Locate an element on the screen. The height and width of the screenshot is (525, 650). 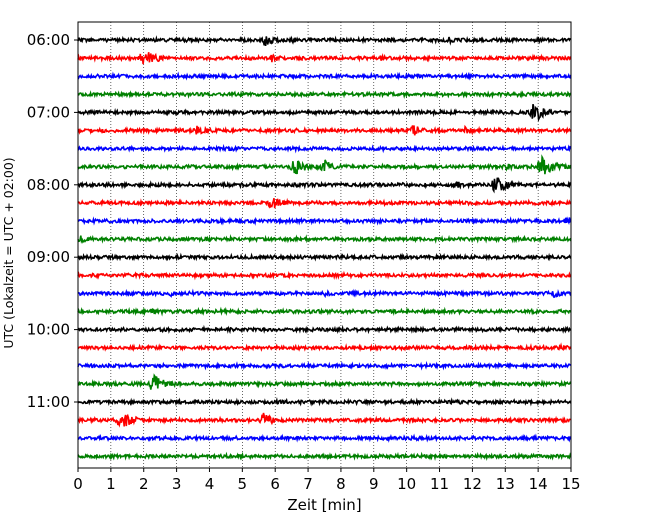
x-tick-label: 2 is located at coordinates (144, 484).